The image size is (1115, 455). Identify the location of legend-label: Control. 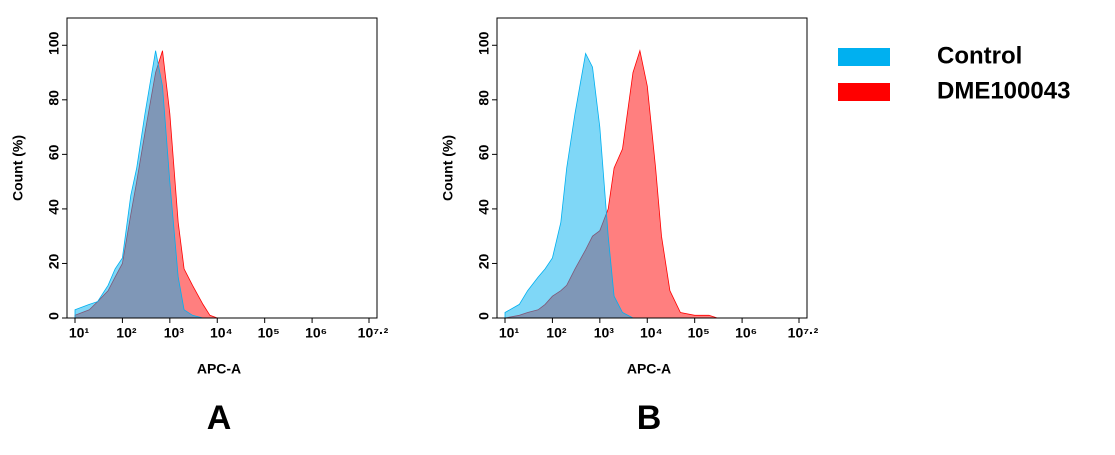
(979, 55).